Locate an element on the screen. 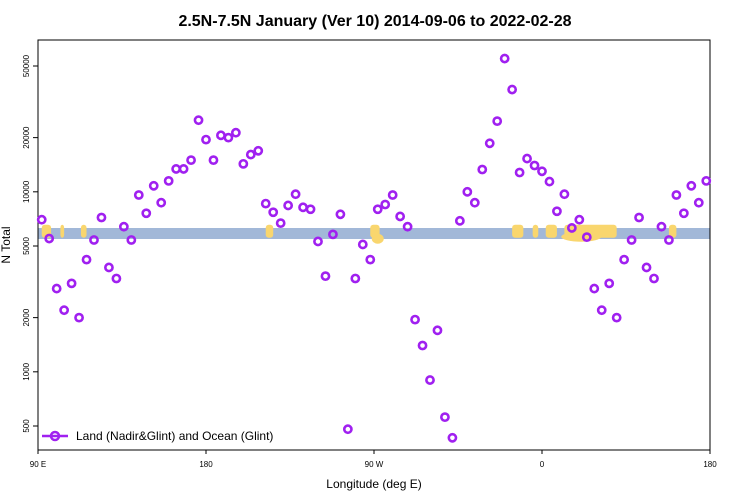 The width and height of the screenshot is (750, 500). y-tick-label: 5000 is located at coordinates (26, 246).